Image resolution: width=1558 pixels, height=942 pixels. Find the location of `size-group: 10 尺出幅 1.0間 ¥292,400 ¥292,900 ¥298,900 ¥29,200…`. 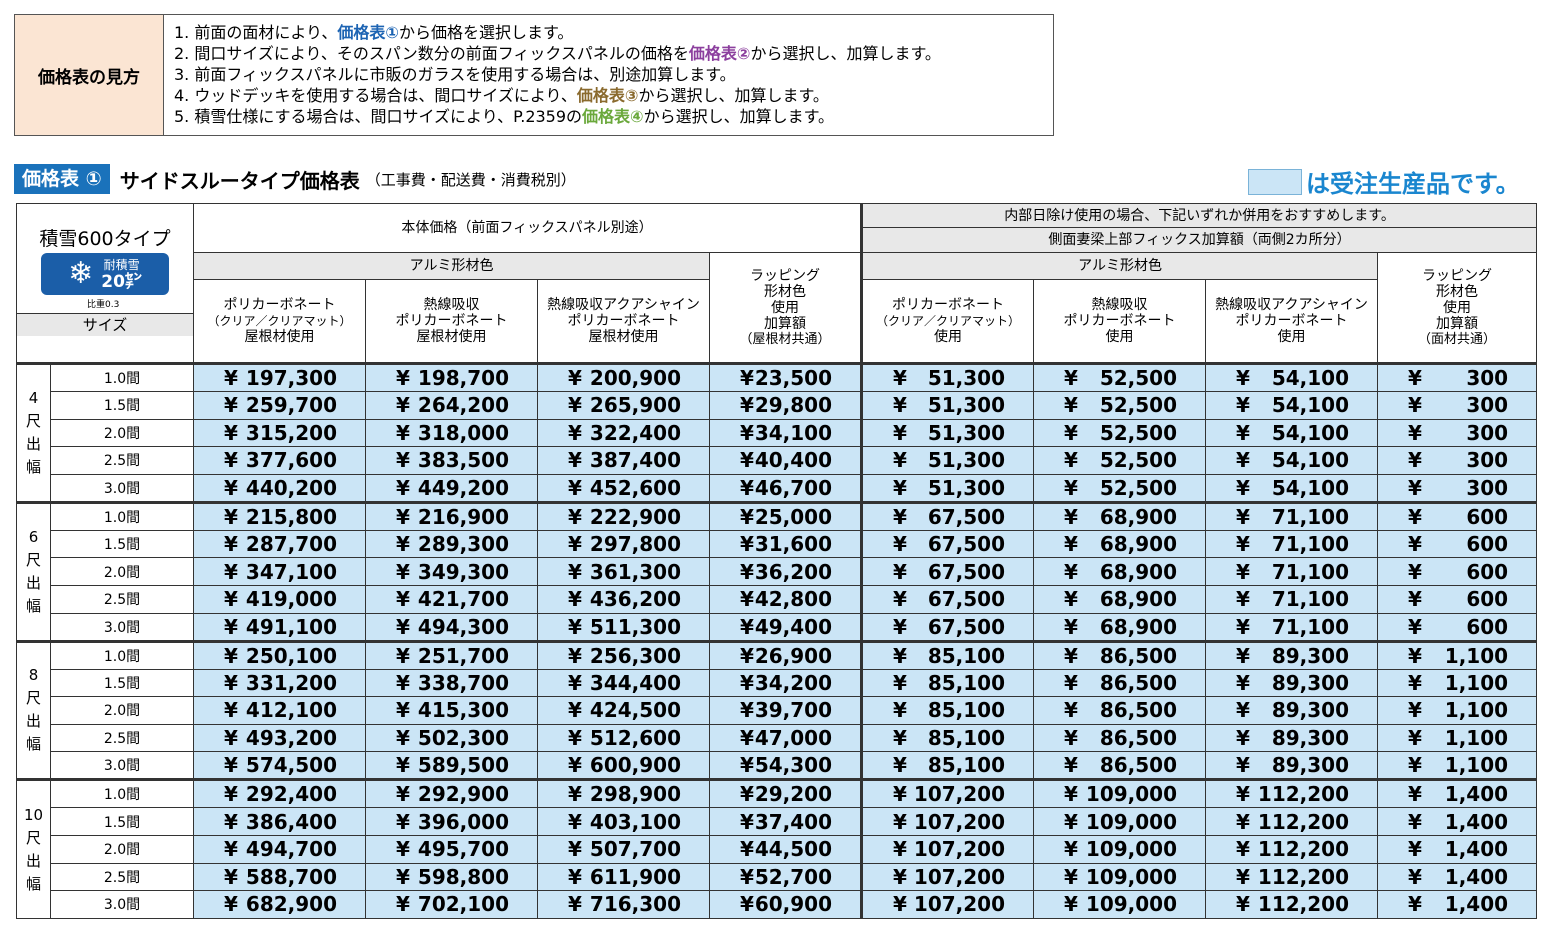

size-group: 10 尺出幅 1.0間 ¥292,400 ¥292,900 ¥298,900 ¥29,200… is located at coordinates (777, 849).